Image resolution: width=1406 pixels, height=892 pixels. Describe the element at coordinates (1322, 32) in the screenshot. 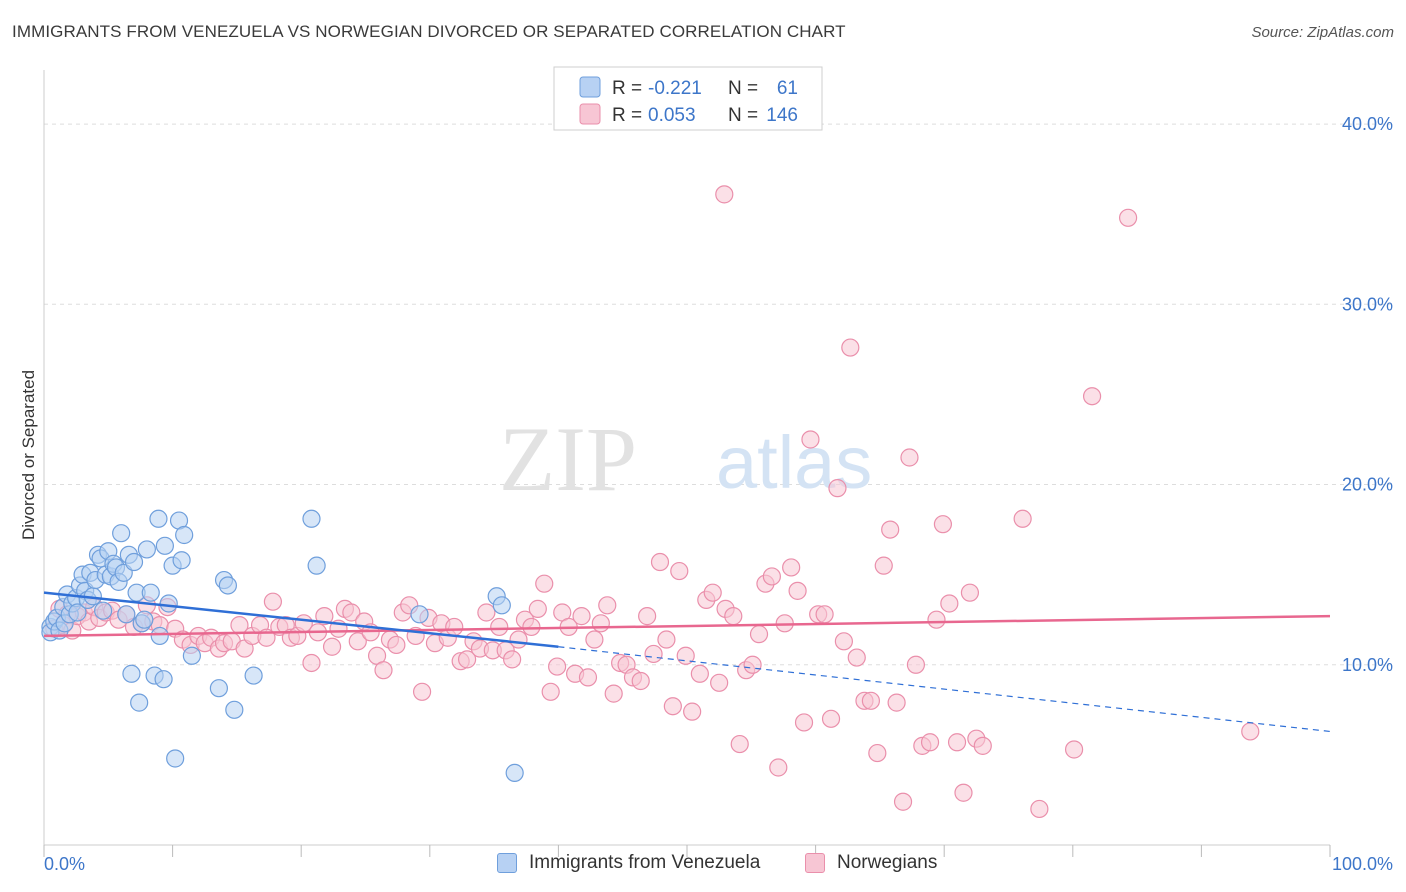

I see `source-note: Source: ZipAtlas.com` at that location.